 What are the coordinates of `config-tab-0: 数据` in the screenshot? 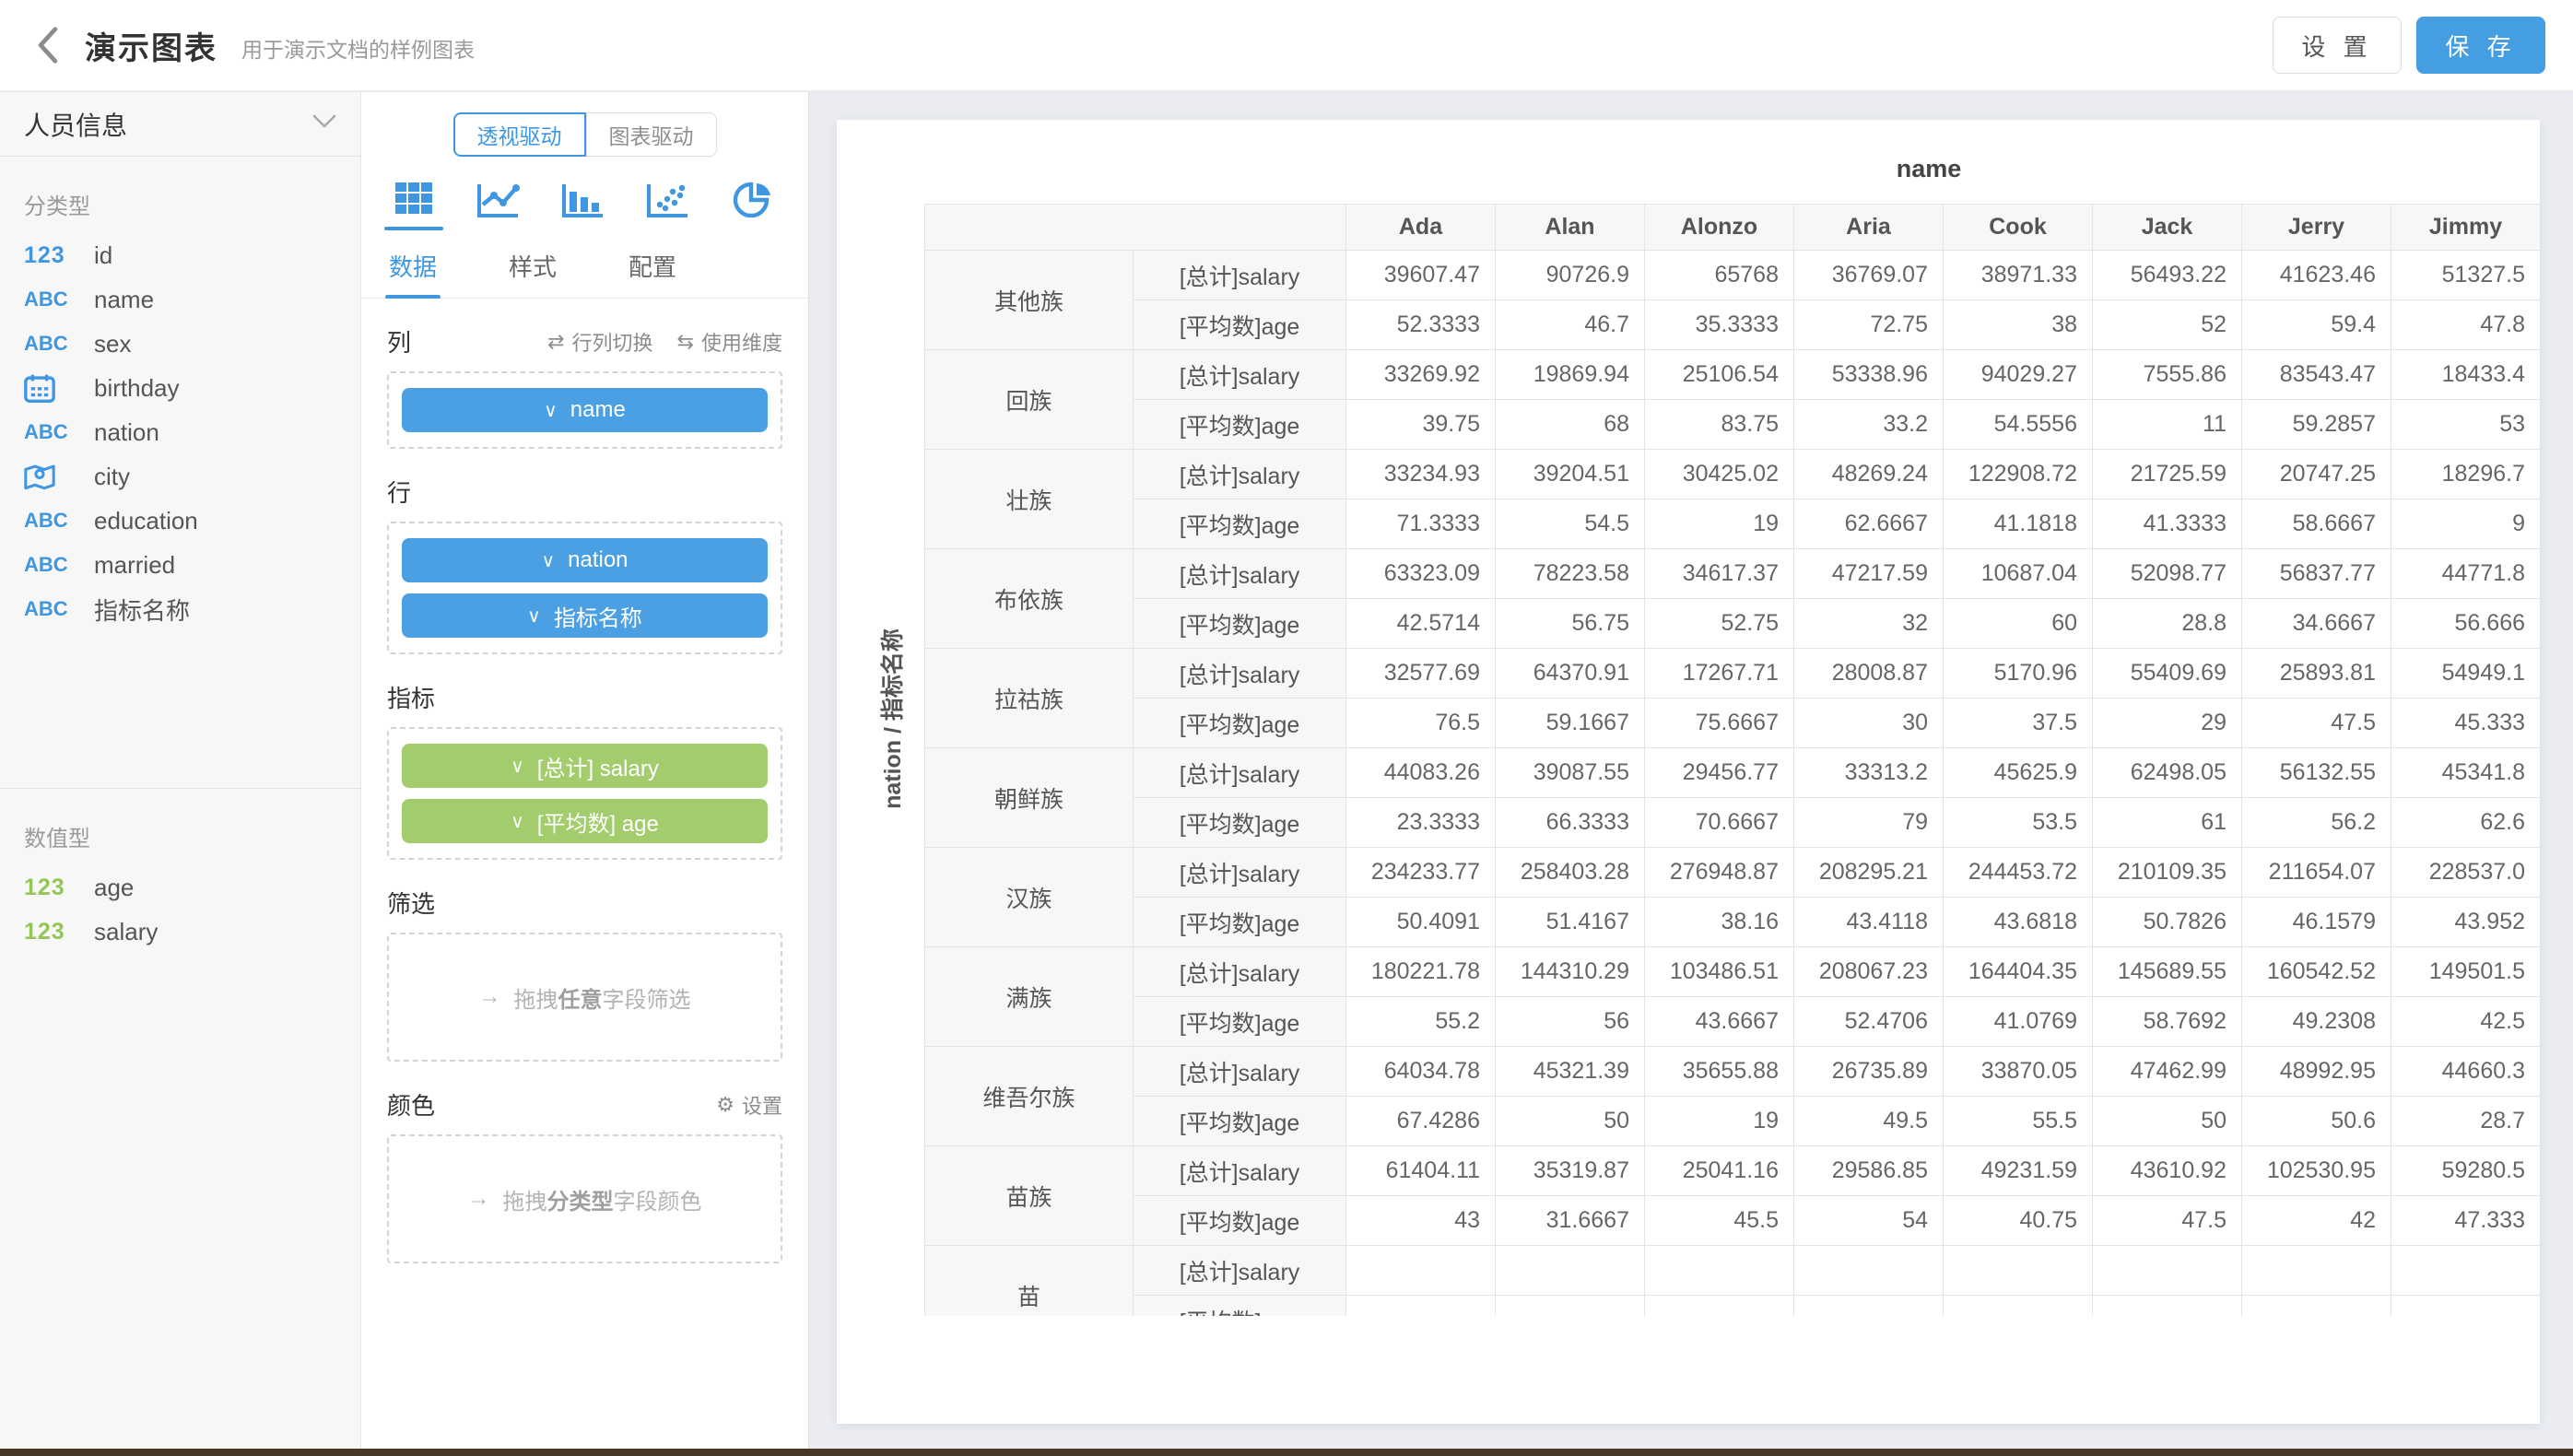 It's located at (412, 267).